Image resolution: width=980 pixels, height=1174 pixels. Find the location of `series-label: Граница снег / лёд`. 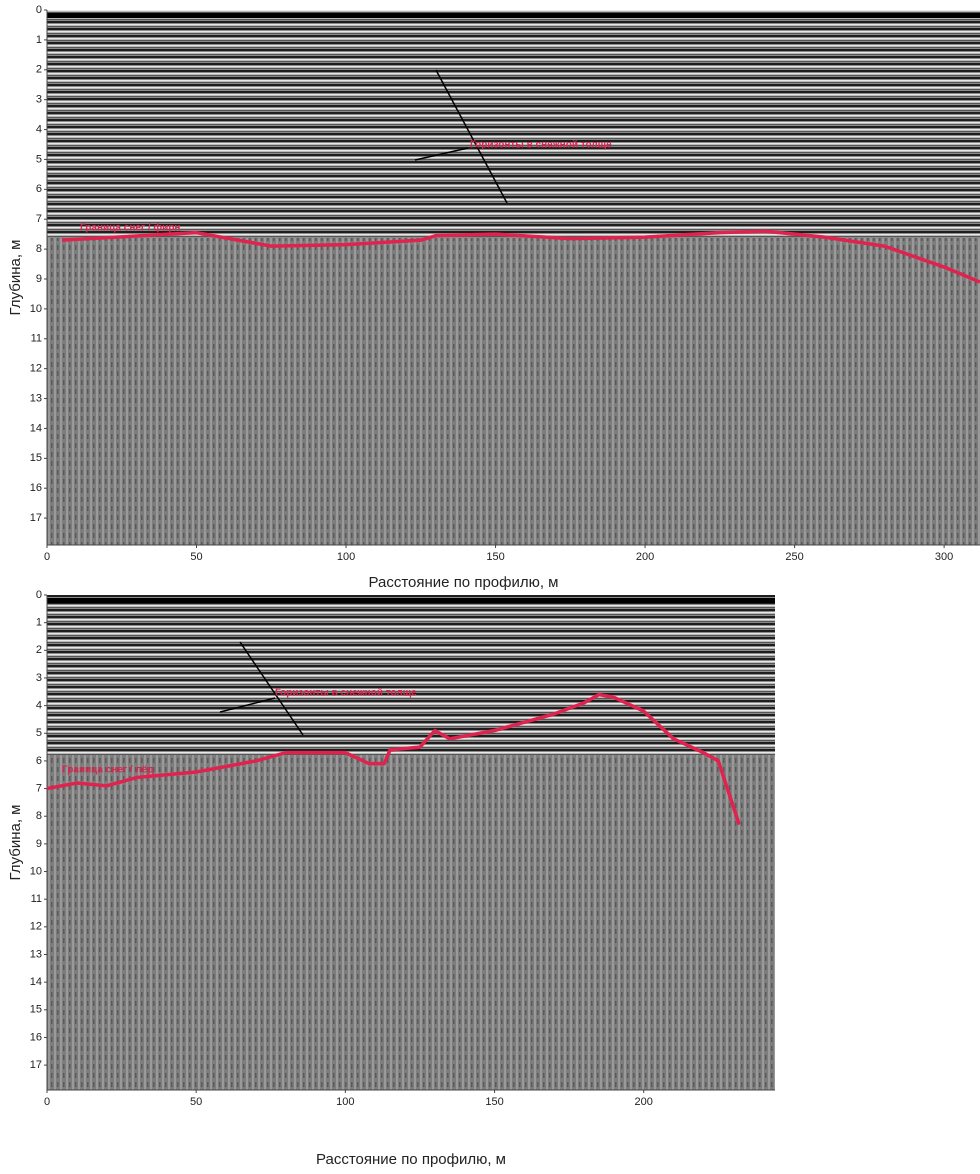

series-label: Граница снег / лёд is located at coordinates (108, 770).